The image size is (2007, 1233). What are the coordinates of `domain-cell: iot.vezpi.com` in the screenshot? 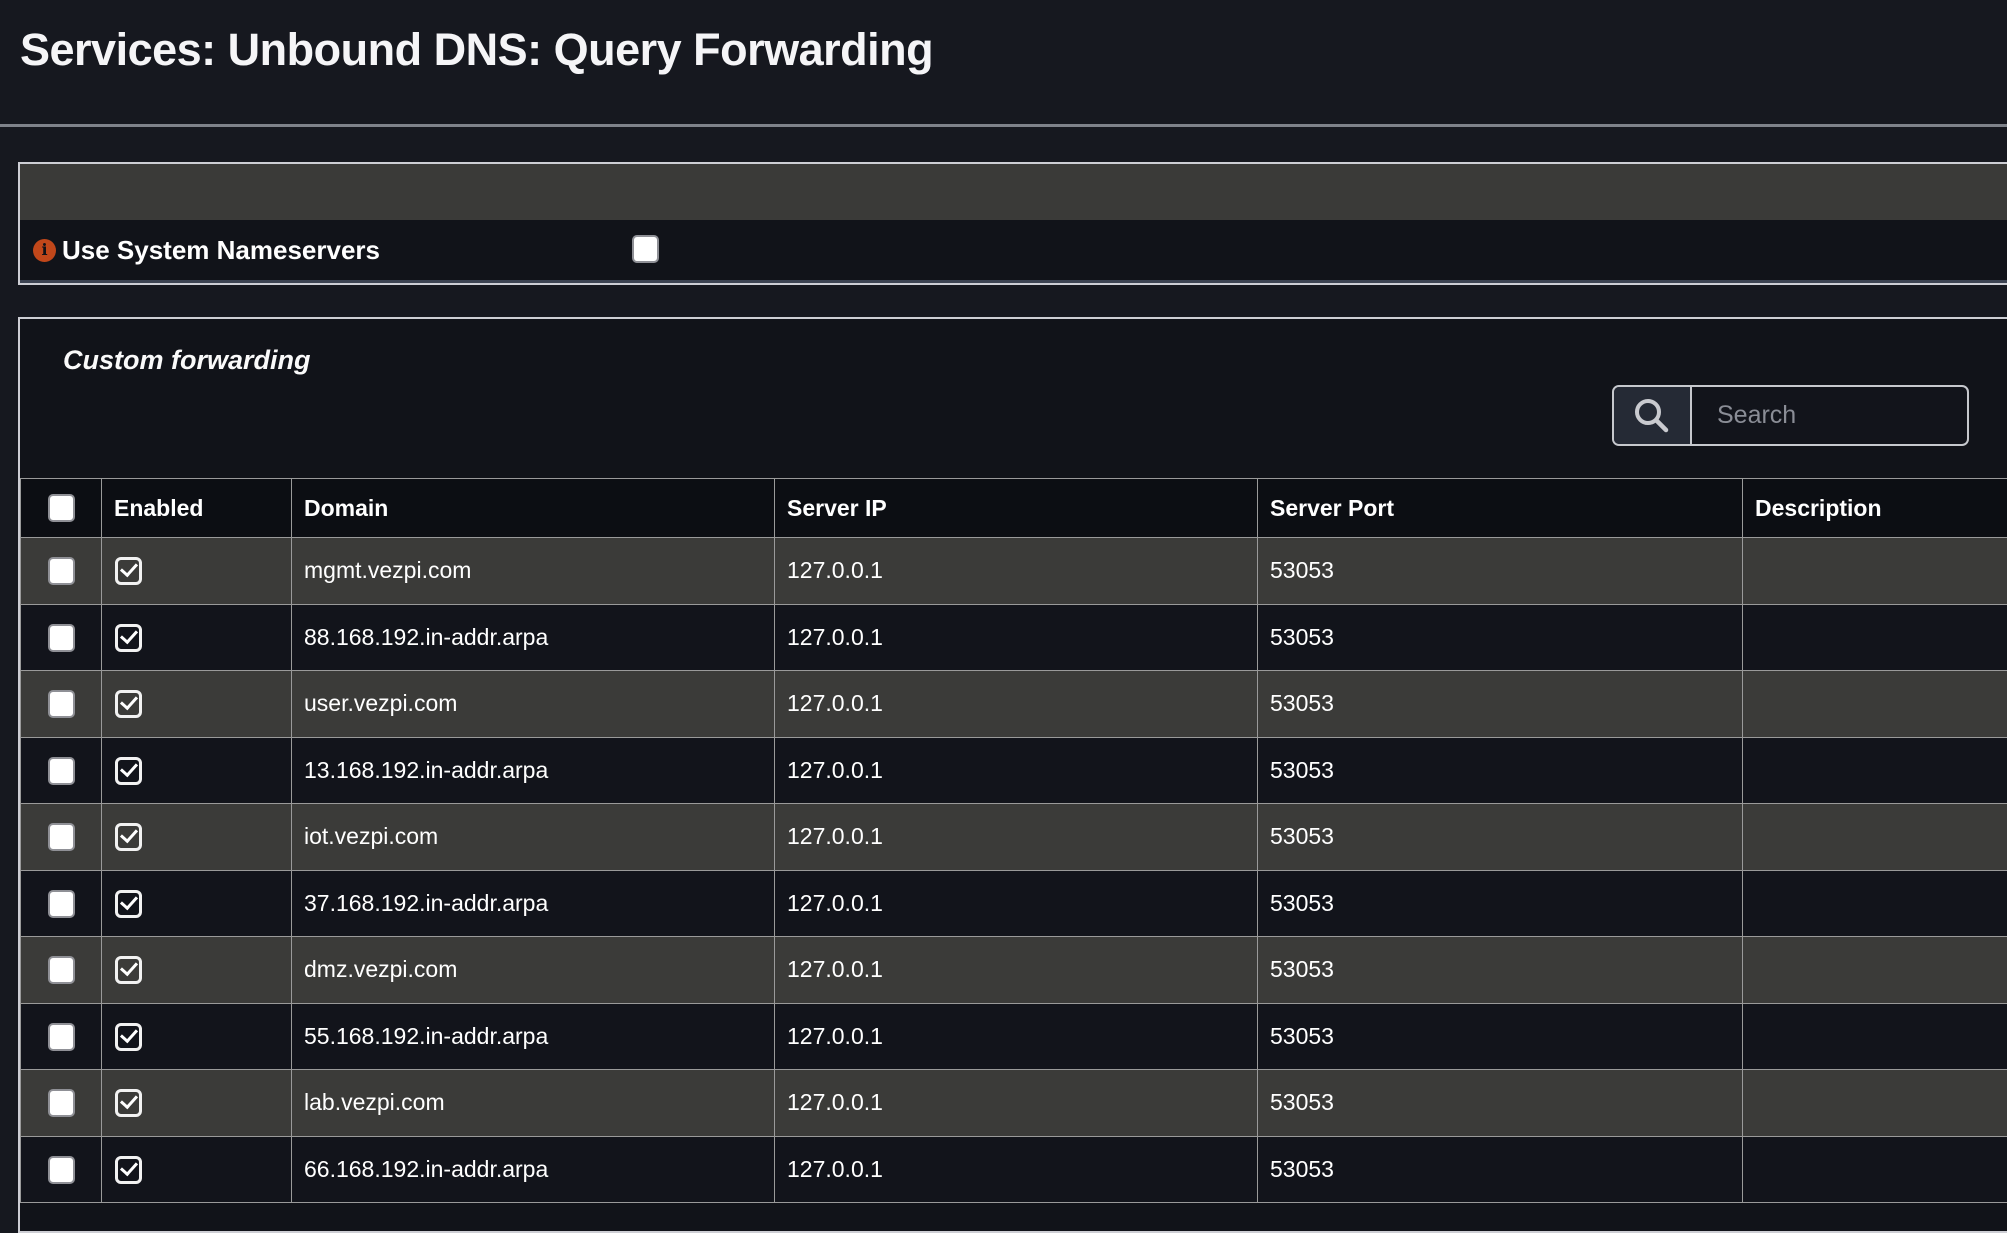 It's located at (533, 837).